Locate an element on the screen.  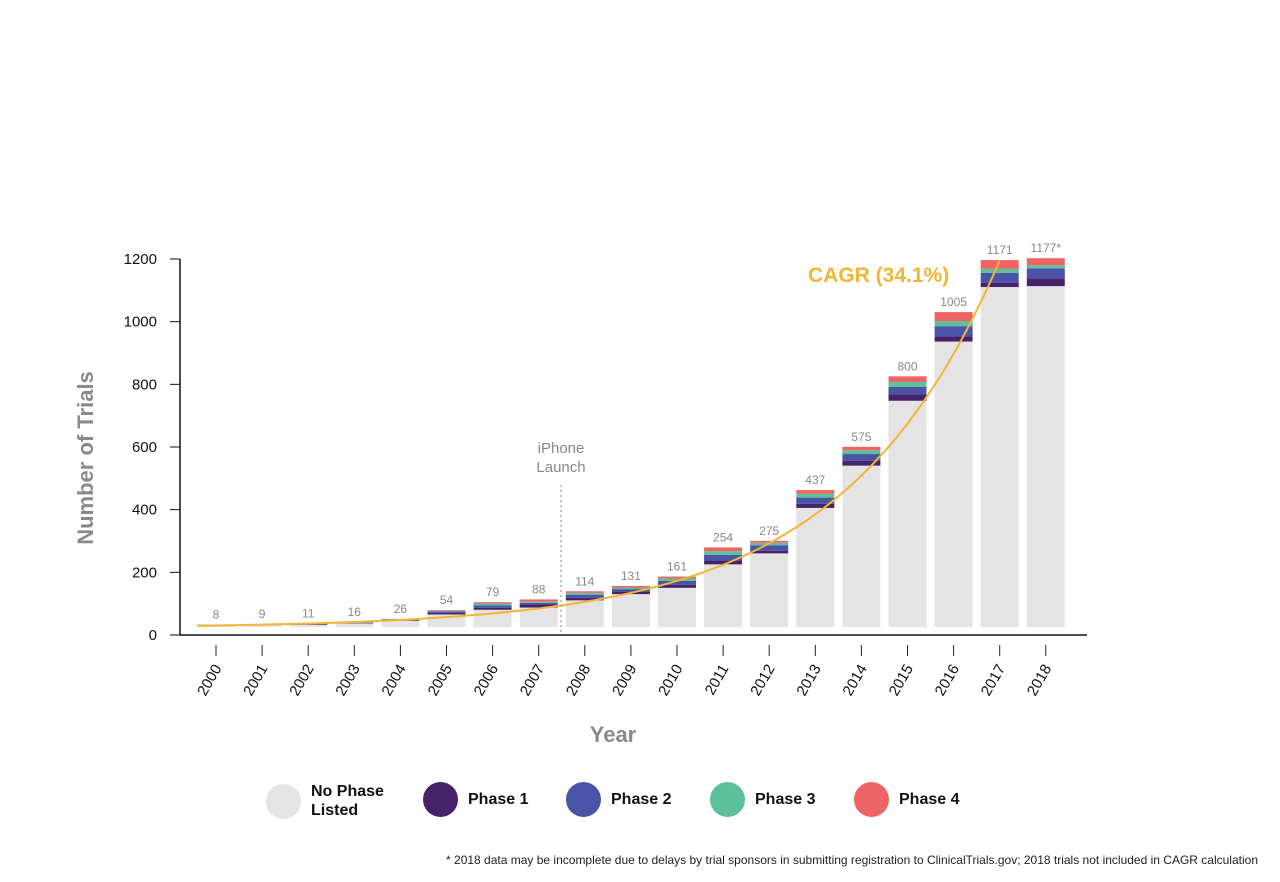
bar-segment-2016-no-phase-listed is located at coordinates (953, 484).